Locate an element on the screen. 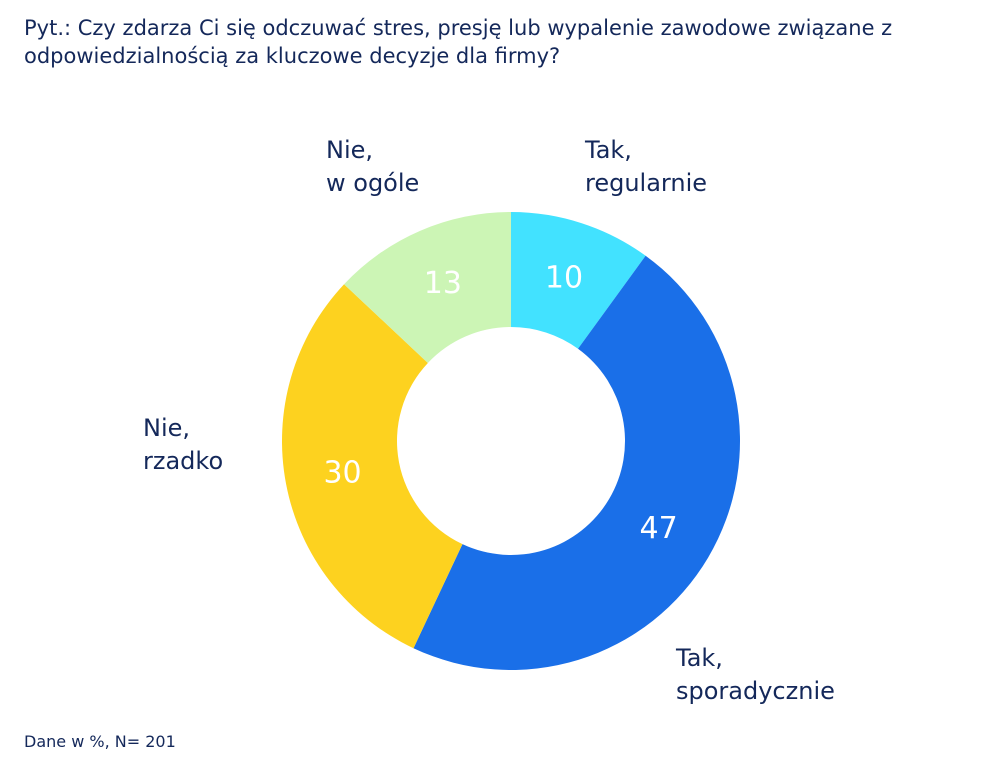 This screenshot has width=988, height=774. label-nie-w-ogole-line1: Nie, is located at coordinates (350, 150).